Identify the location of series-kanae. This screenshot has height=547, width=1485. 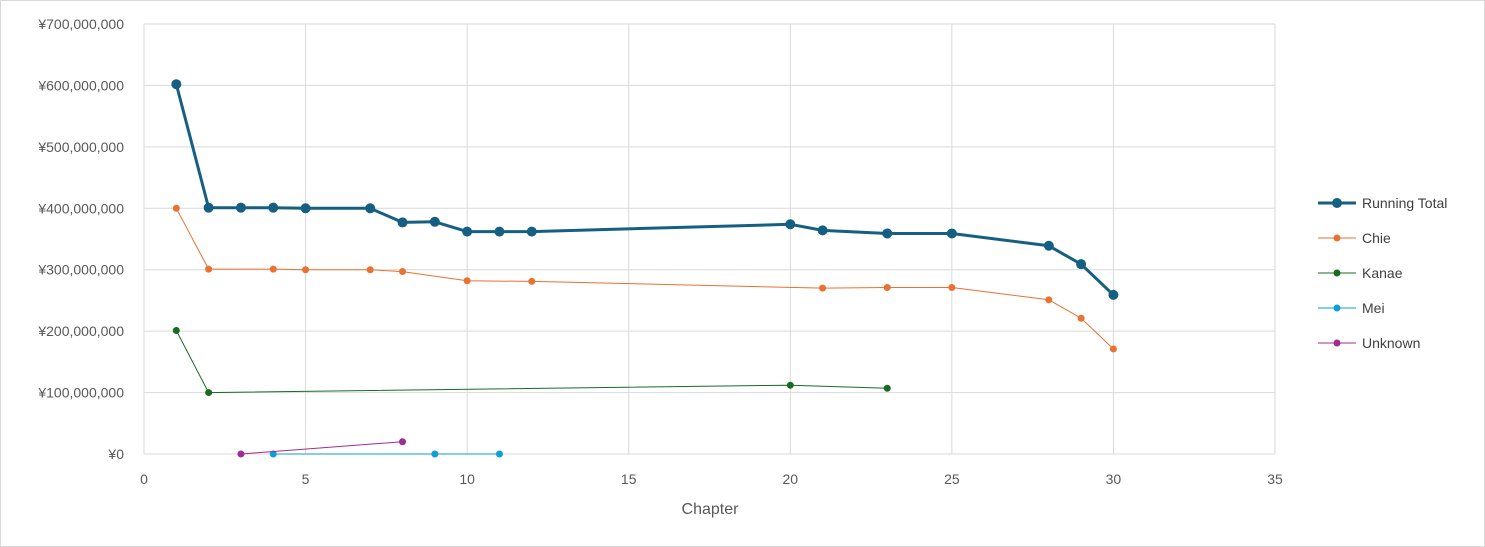
(531, 362).